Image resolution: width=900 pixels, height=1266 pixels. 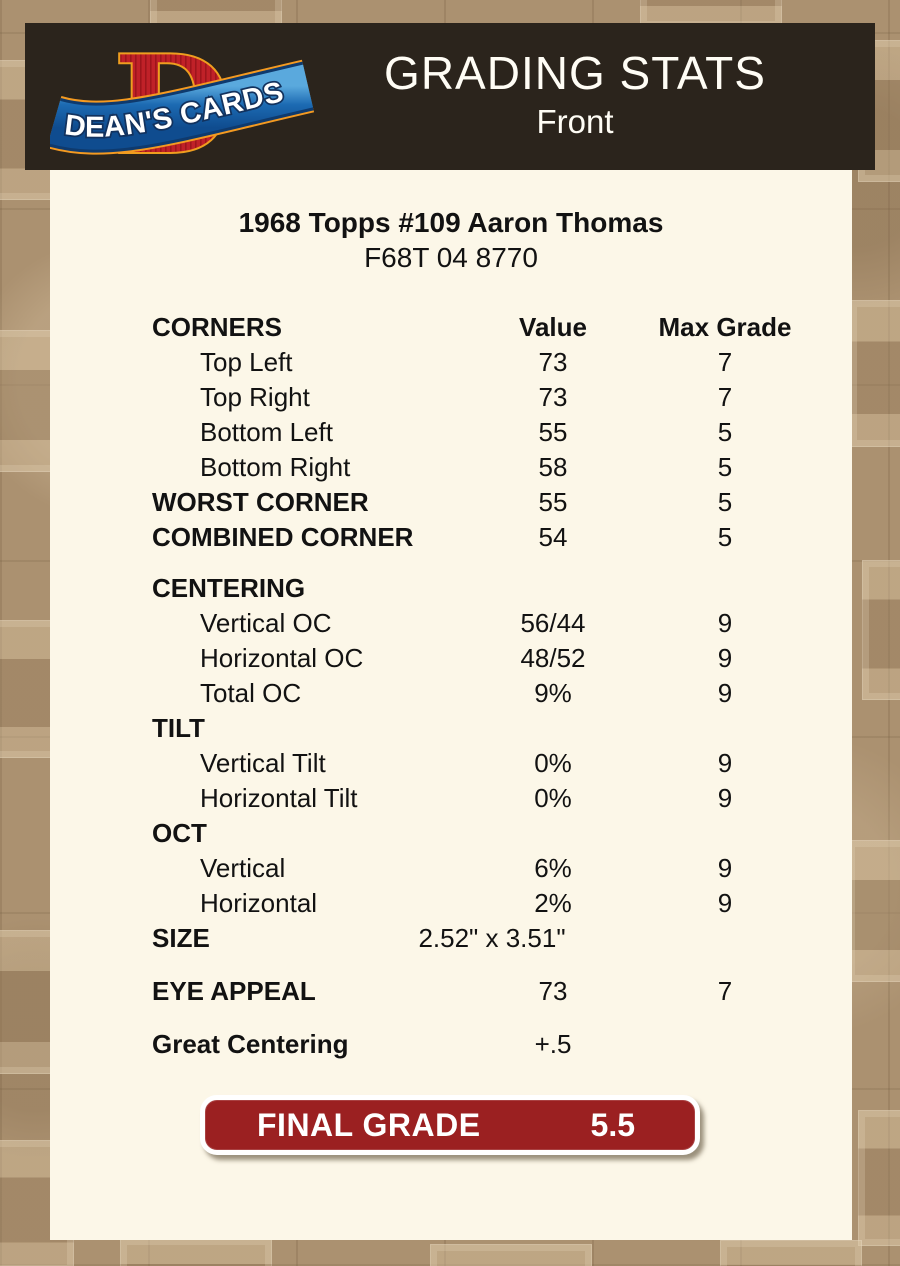 I want to click on table-row: Bottom Left 55 5, so click(x=502, y=432).